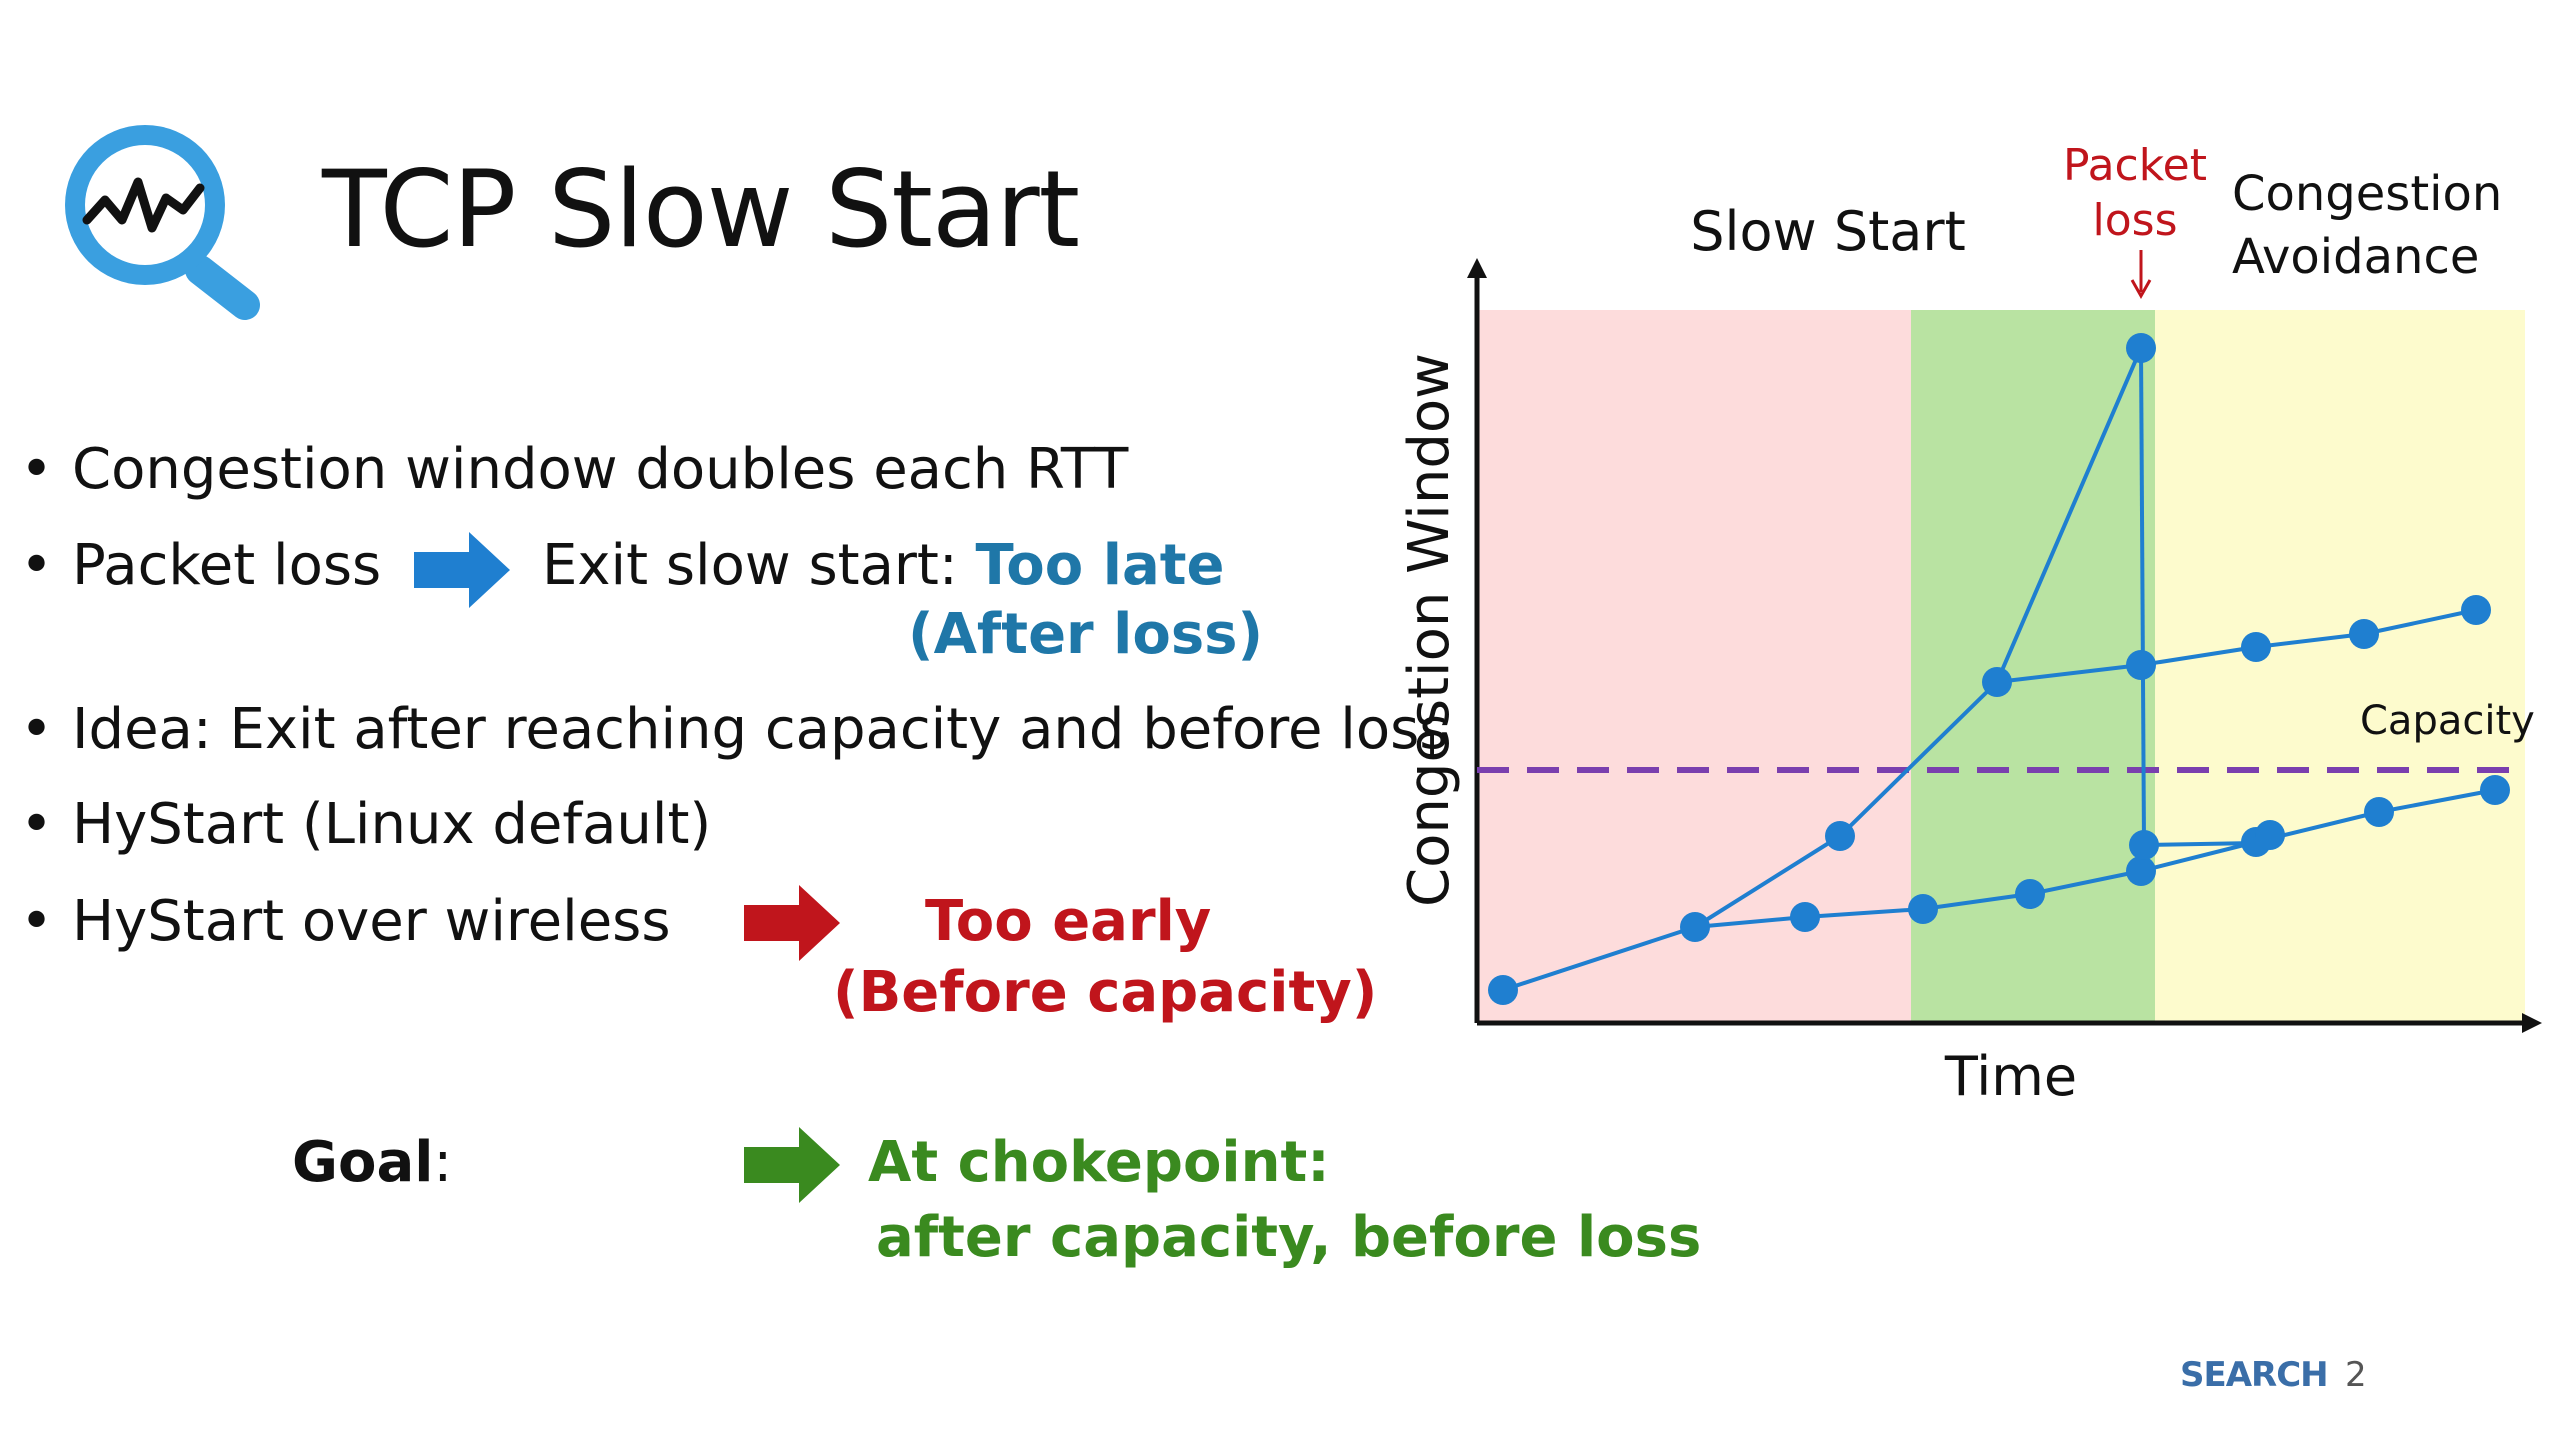 This screenshot has width=2560, height=1440. What do you see at coordinates (1429, 630) in the screenshot?
I see `y-axis-label: Congestion Window` at bounding box center [1429, 630].